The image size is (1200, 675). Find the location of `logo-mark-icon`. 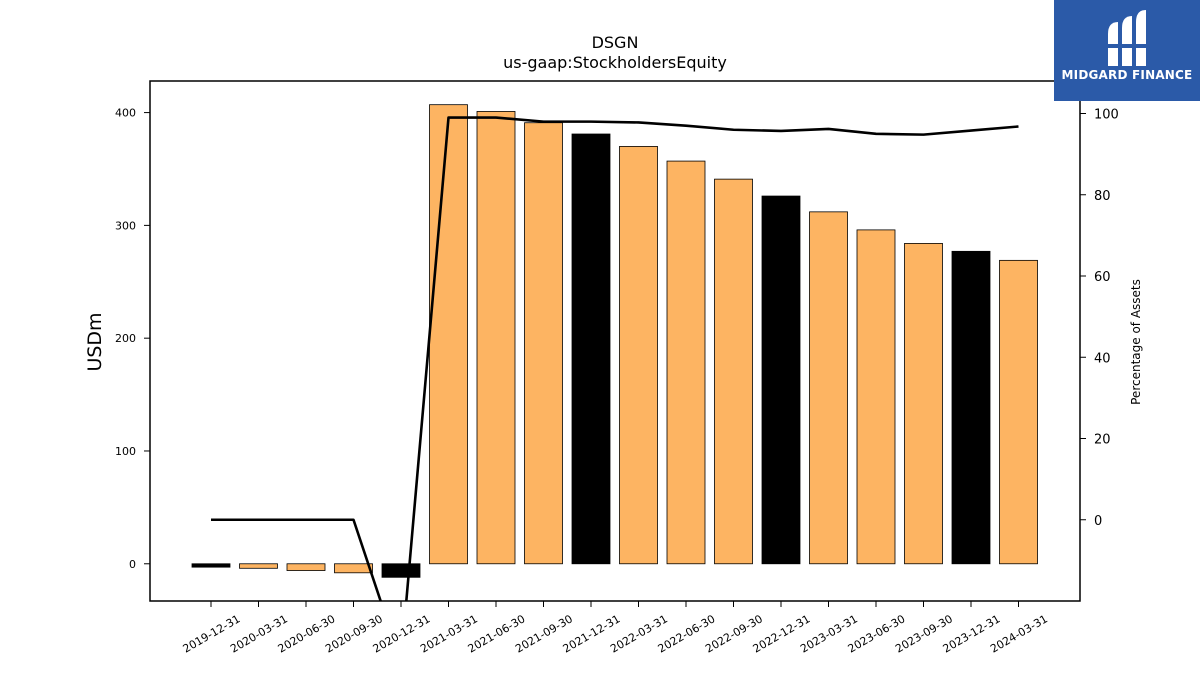

logo-mark-icon is located at coordinates (1127, 38).